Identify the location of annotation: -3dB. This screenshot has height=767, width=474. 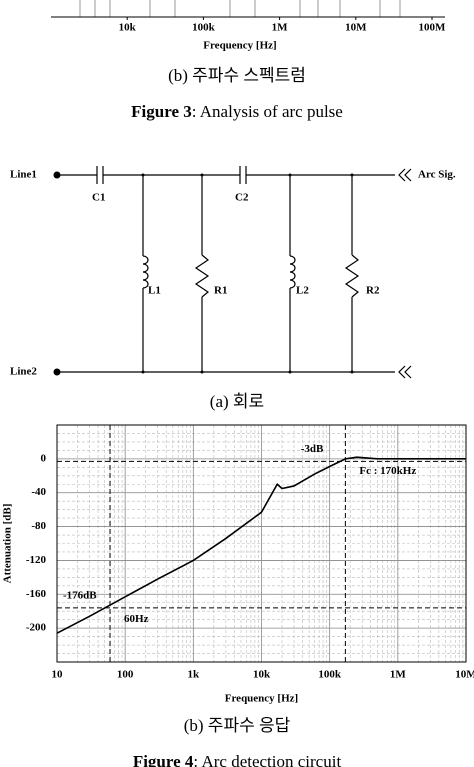
(312, 449).